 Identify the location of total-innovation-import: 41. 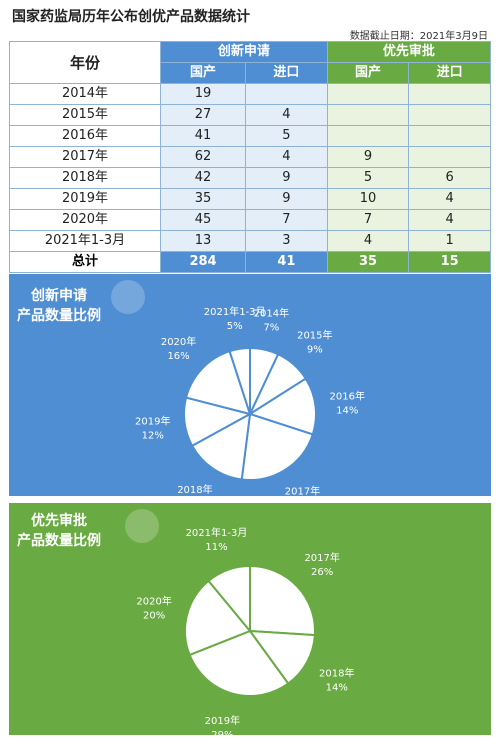
(286, 262).